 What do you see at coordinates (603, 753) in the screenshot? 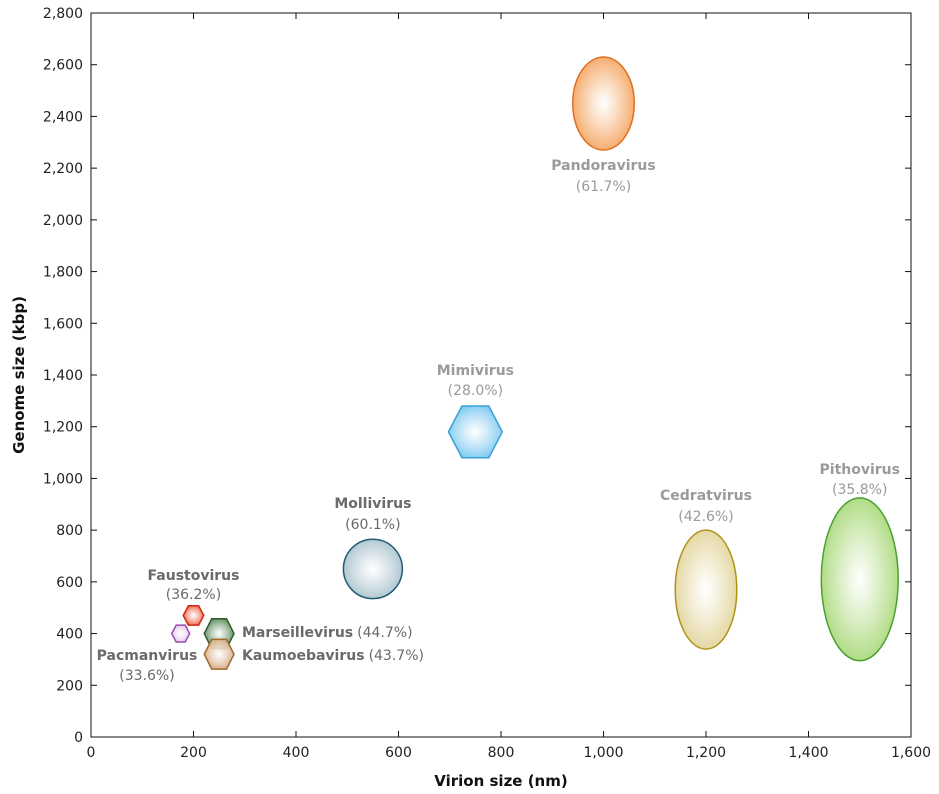
I see `x-tick-label: 1,000` at bounding box center [603, 753].